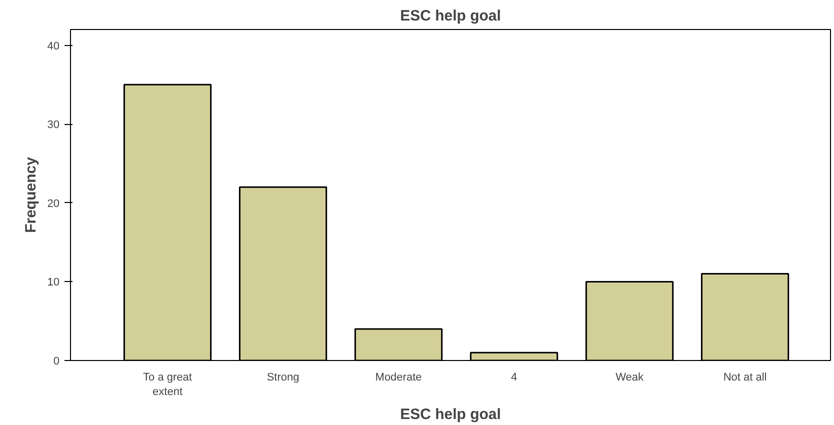  What do you see at coordinates (53, 125) in the screenshot?
I see `y-tick-label: 30` at bounding box center [53, 125].